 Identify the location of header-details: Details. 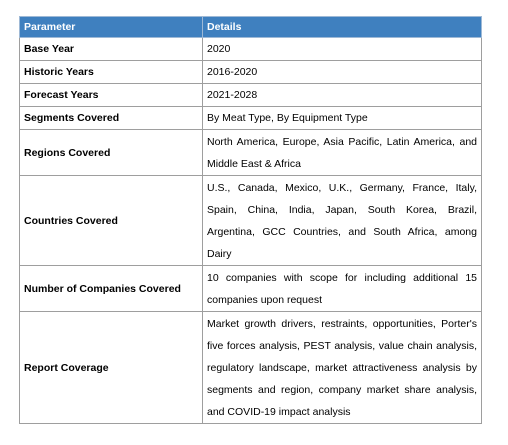
(342, 27).